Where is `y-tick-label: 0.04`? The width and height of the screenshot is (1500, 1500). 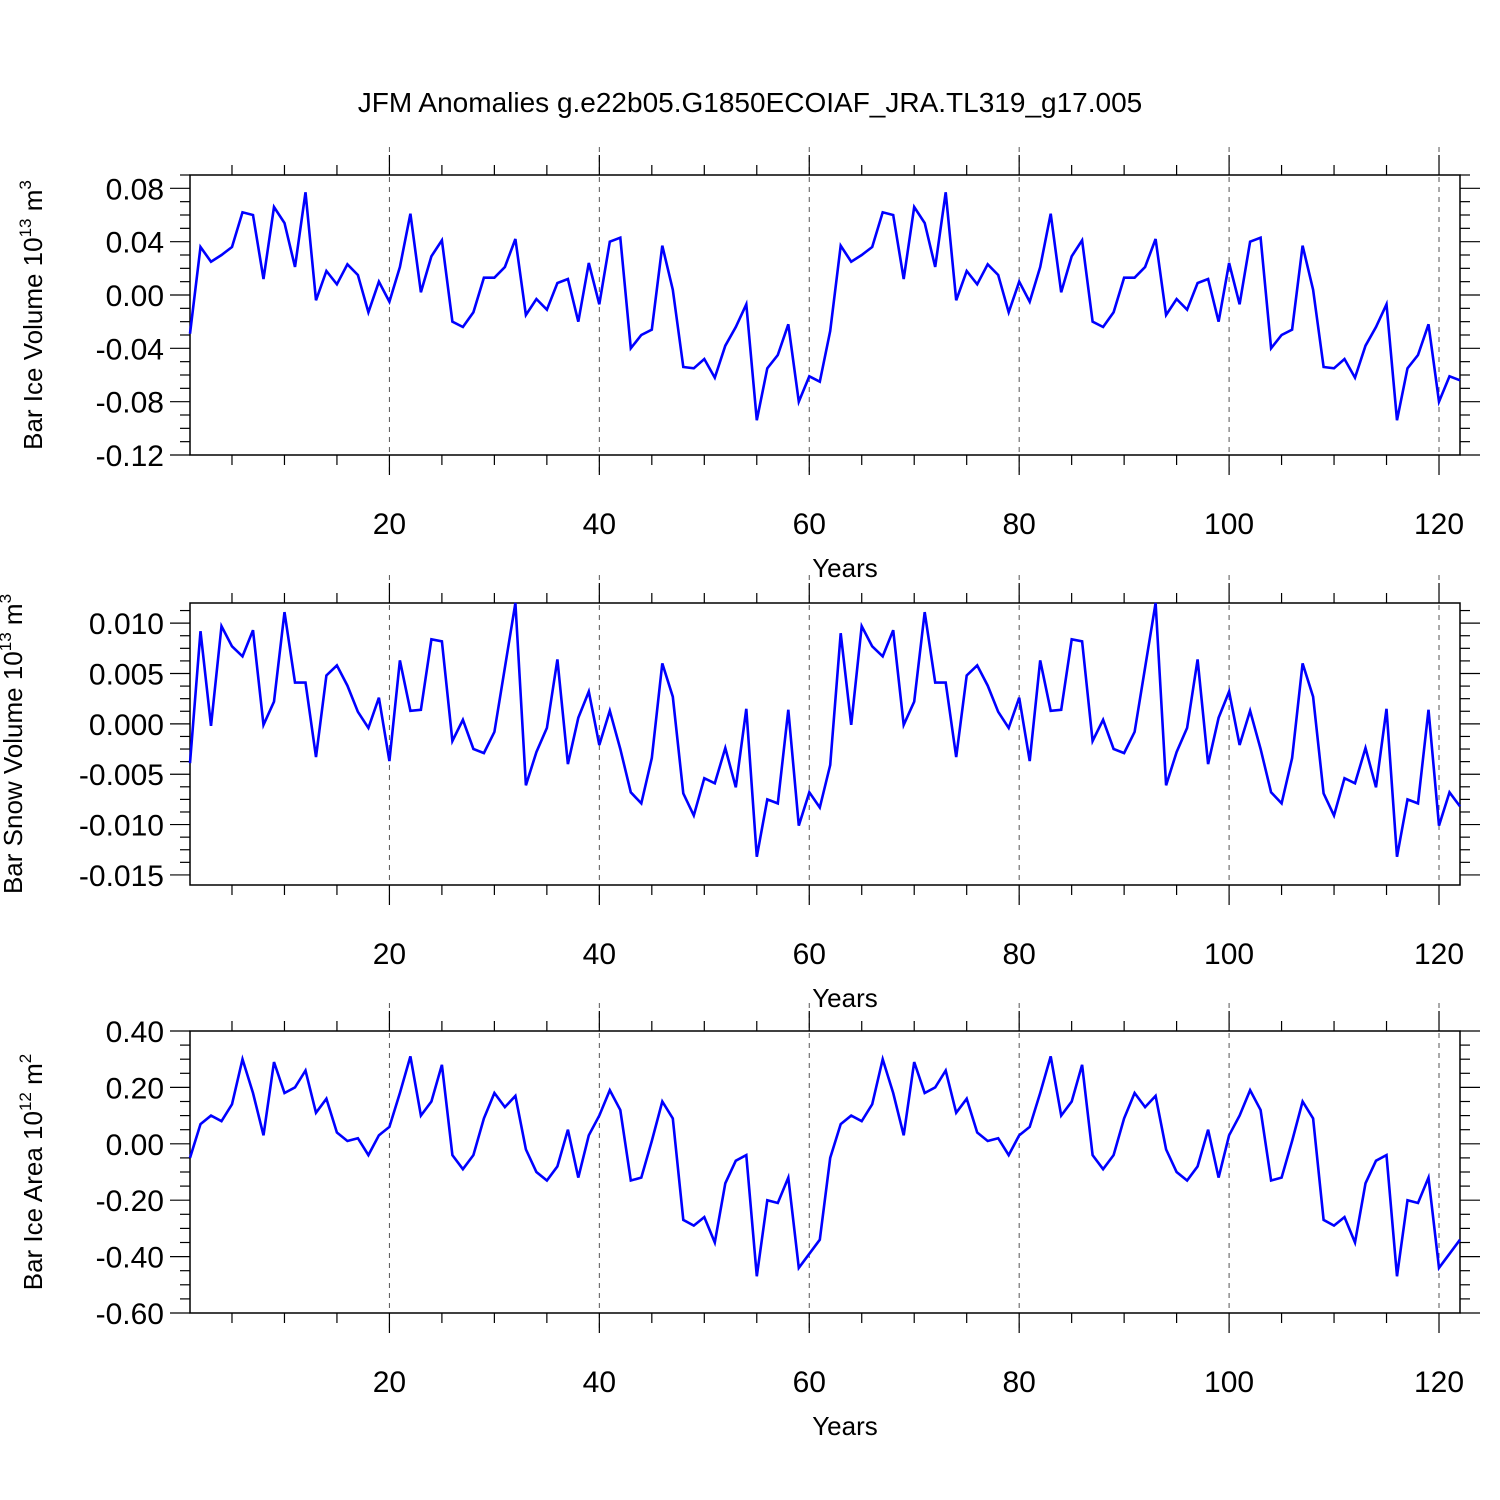
y-tick-label: 0.04 is located at coordinates (135, 243).